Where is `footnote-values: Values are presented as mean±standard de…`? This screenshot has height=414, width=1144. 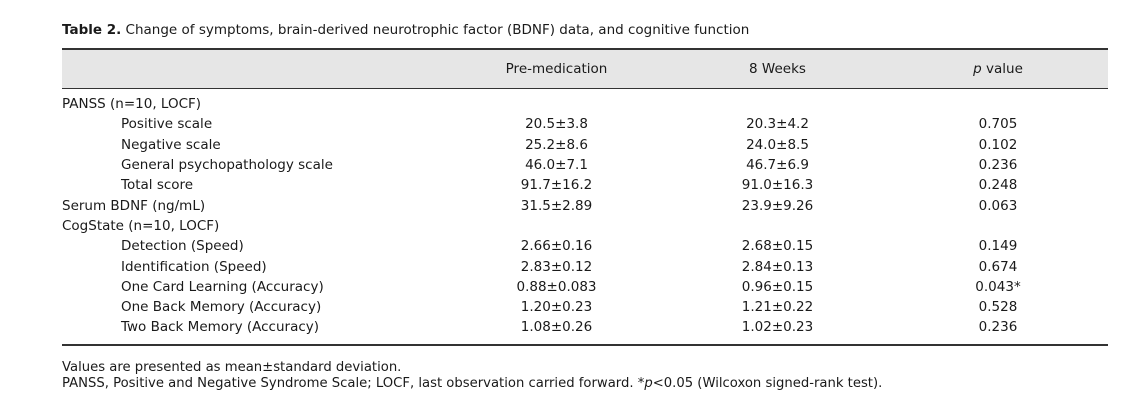 footnote-values: Values are presented as mean±standard de… is located at coordinates (232, 367).